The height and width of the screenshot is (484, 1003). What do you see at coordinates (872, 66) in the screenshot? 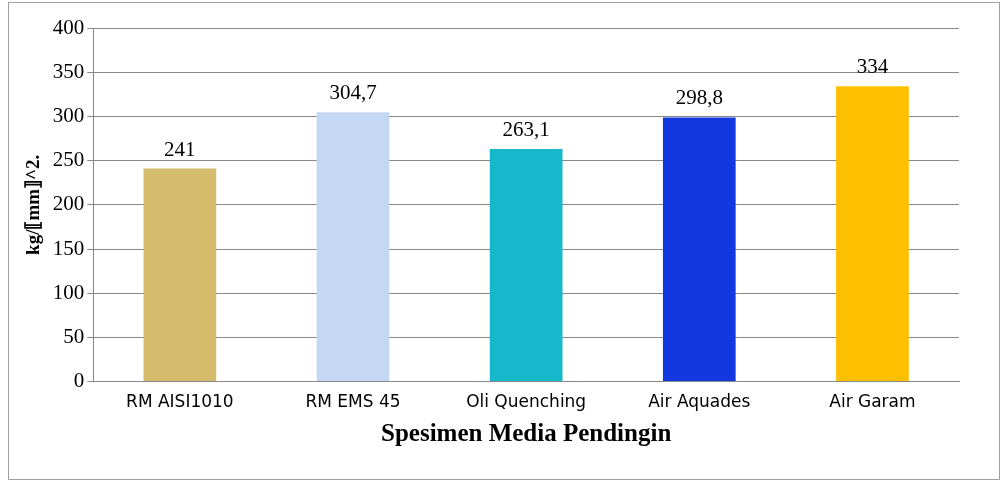
I see `data-label: 334` at bounding box center [872, 66].